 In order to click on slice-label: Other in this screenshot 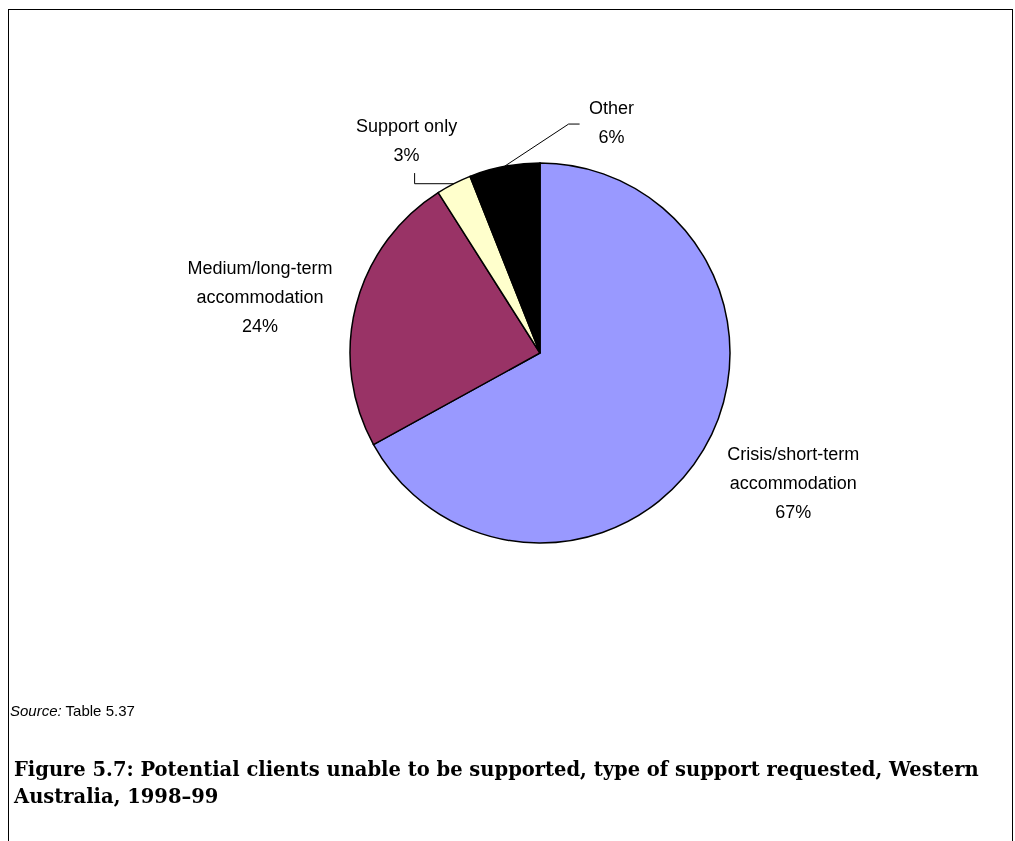, I will do `click(612, 107)`.